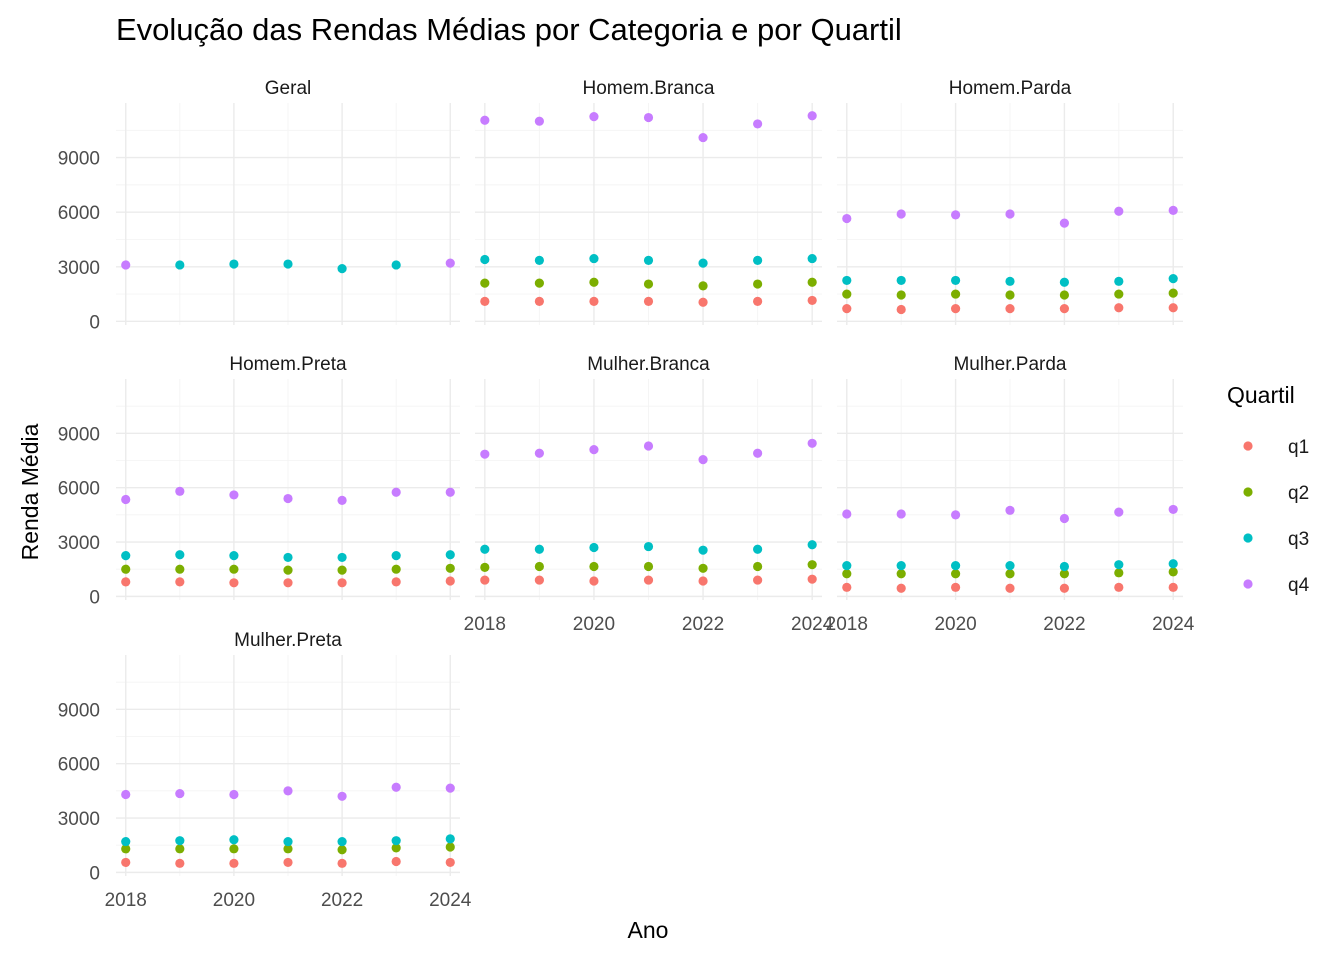 The height and width of the screenshot is (960, 1344). Describe the element at coordinates (1173, 624) in the screenshot. I see `x-tick-label: 2024` at that location.